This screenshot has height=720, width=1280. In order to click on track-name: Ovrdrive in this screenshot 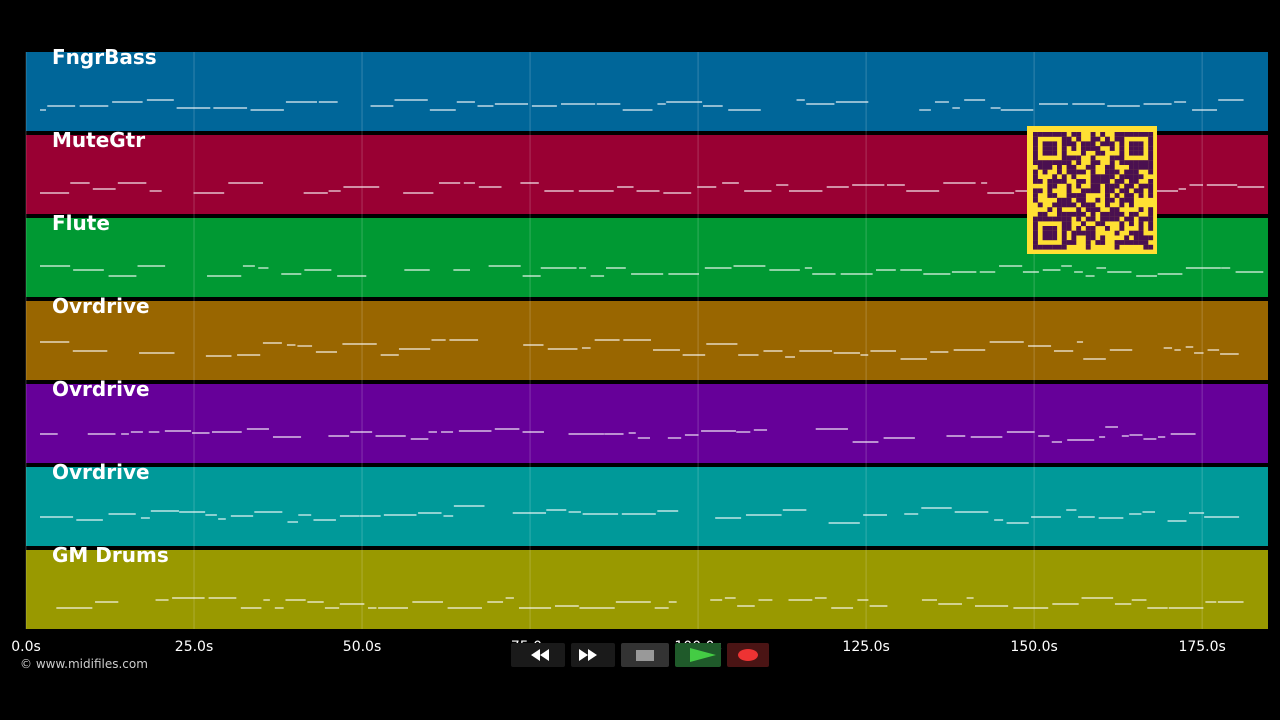, I will do `click(101, 472)`.